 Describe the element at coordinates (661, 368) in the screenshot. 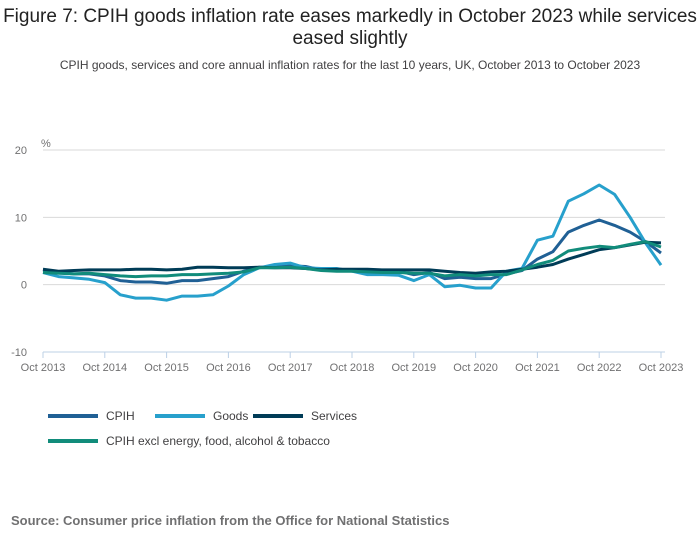

I see `x-tick-label: Oct 2023` at that location.